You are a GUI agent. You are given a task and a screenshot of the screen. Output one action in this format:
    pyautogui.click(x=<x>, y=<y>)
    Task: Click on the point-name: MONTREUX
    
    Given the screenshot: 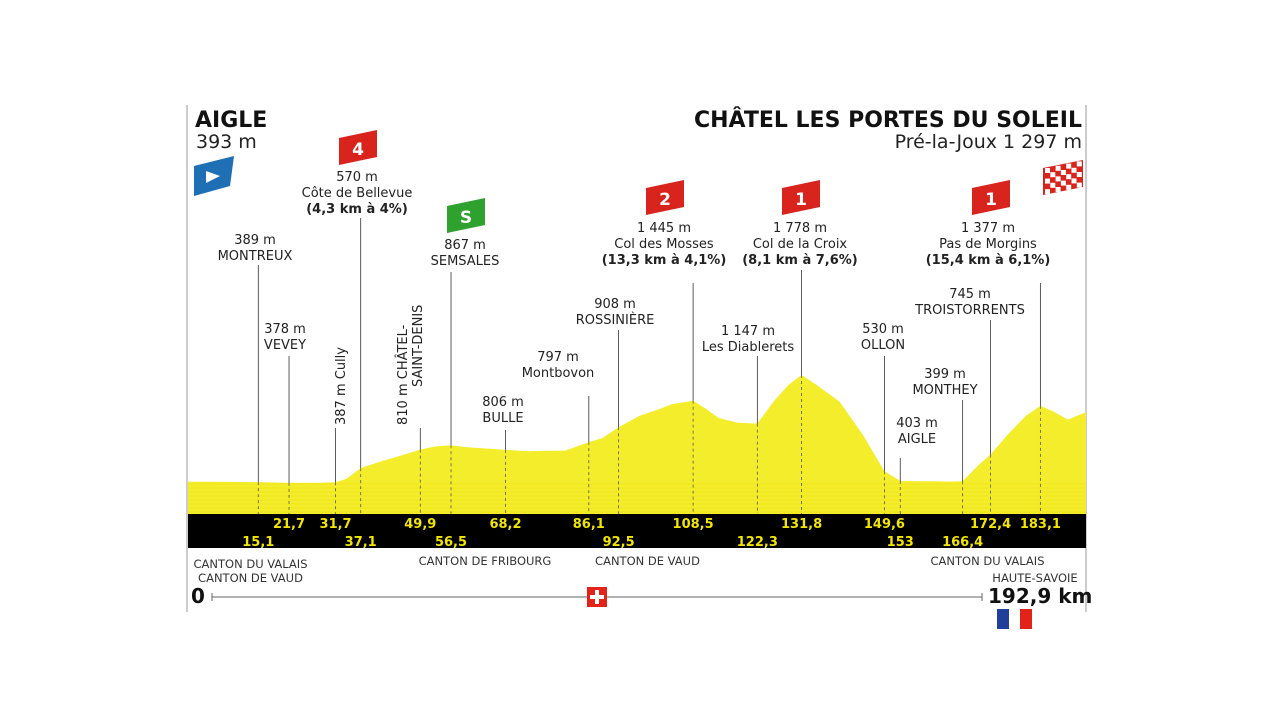 What is the action you would take?
    pyautogui.click(x=255, y=256)
    